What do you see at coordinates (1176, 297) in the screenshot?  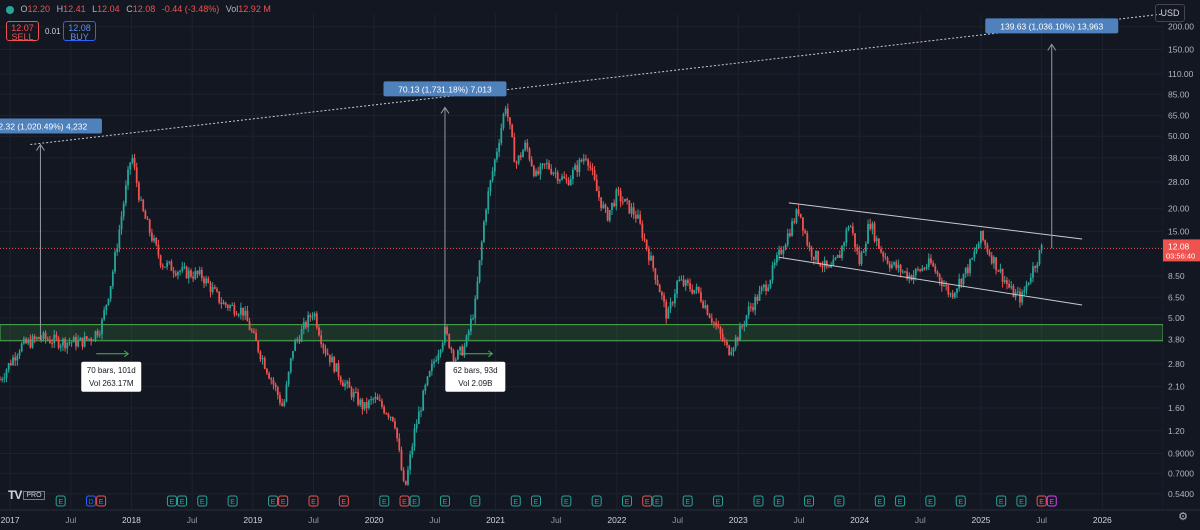 I see `price-tick-label: 6.50` at bounding box center [1176, 297].